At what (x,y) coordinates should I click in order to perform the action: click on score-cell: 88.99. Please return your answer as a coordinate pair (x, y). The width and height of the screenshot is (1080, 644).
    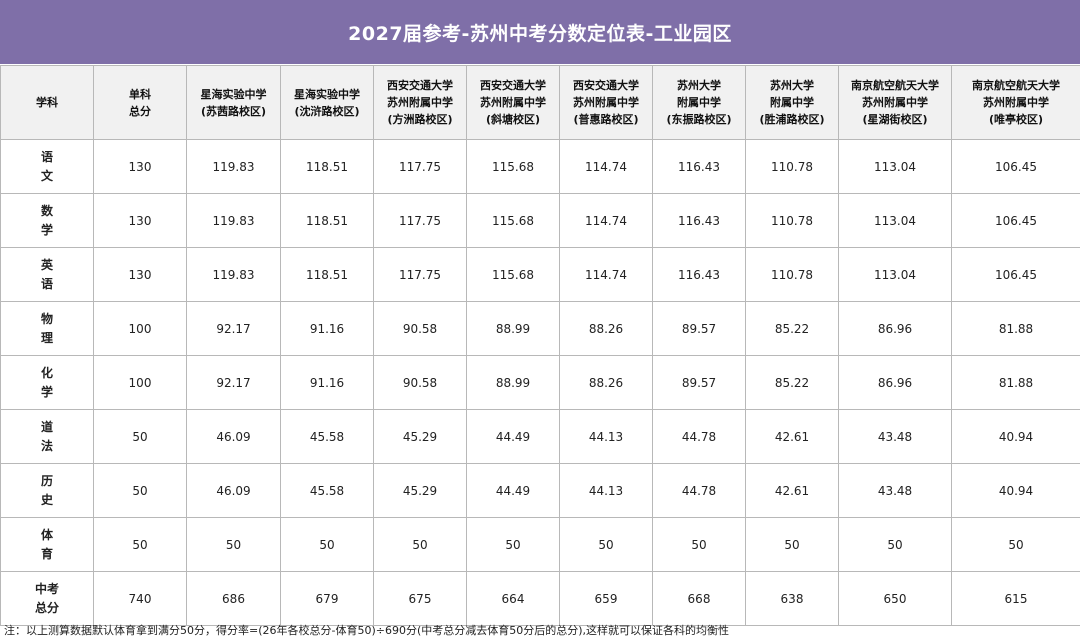
    Looking at the image, I should click on (513, 328).